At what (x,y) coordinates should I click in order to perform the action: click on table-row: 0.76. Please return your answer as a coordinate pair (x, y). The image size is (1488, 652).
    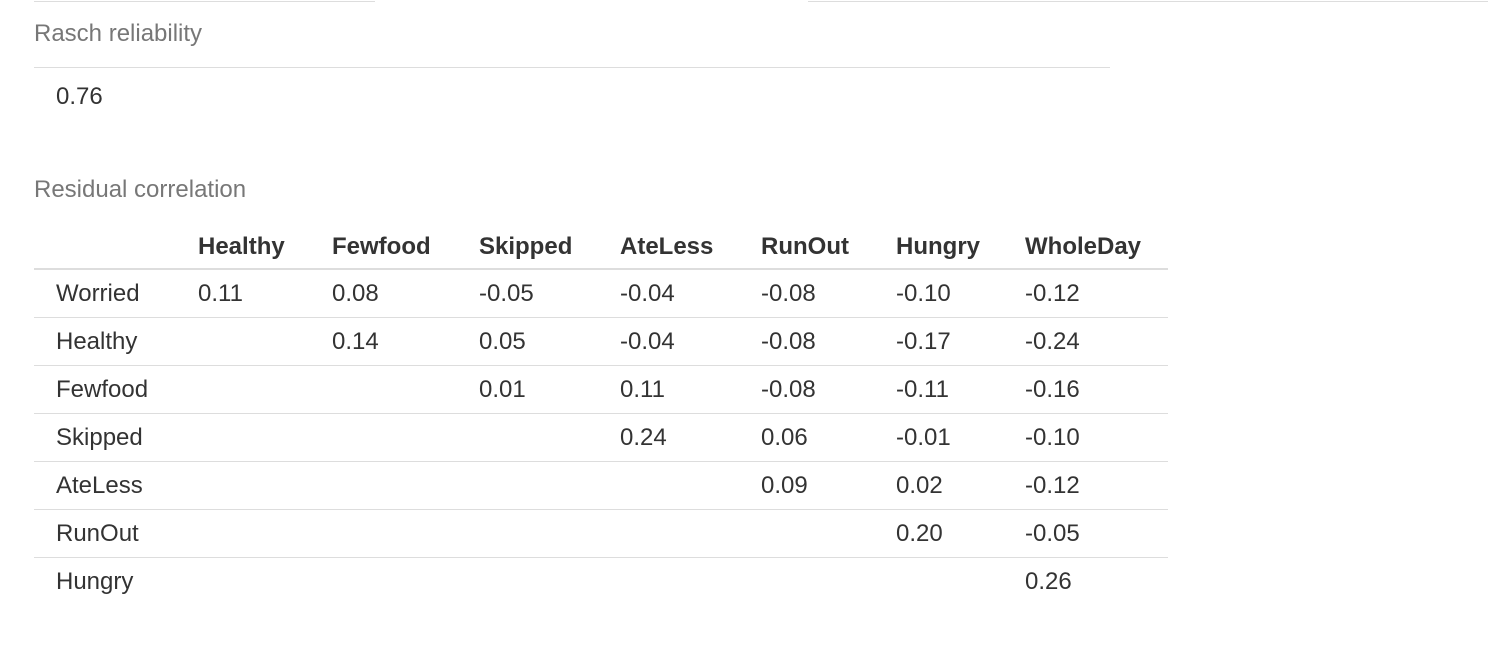
    Looking at the image, I should click on (572, 96).